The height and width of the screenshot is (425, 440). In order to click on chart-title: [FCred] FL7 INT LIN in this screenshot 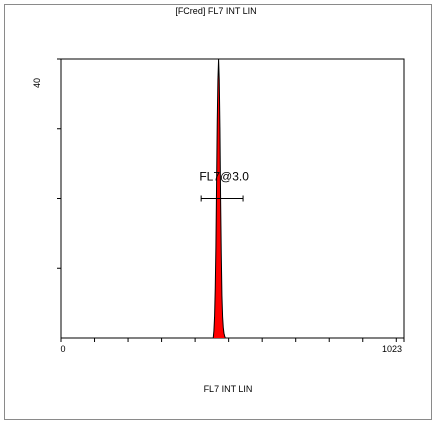, I will do `click(215, 11)`.